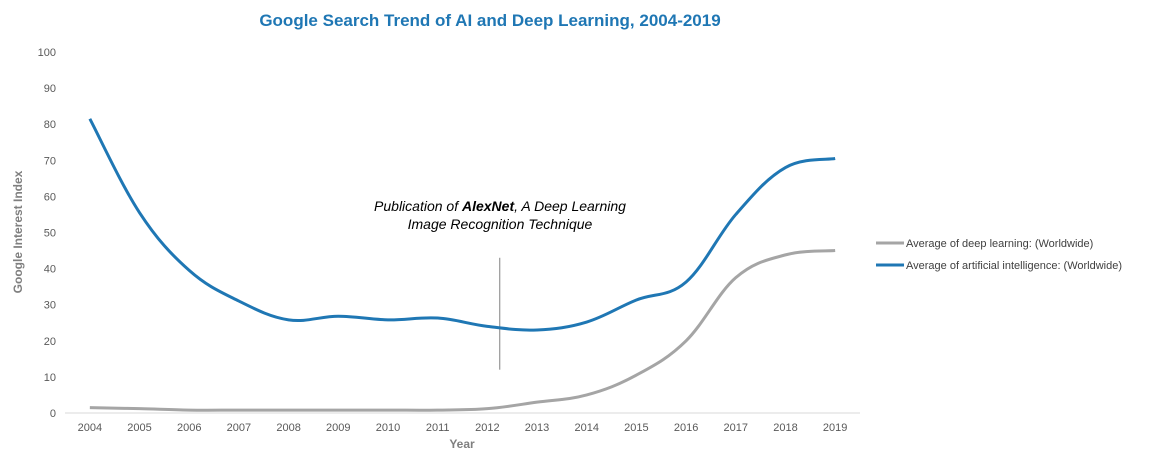 The height and width of the screenshot is (464, 1149). What do you see at coordinates (50, 306) in the screenshot?
I see `y-tick-label: 30` at bounding box center [50, 306].